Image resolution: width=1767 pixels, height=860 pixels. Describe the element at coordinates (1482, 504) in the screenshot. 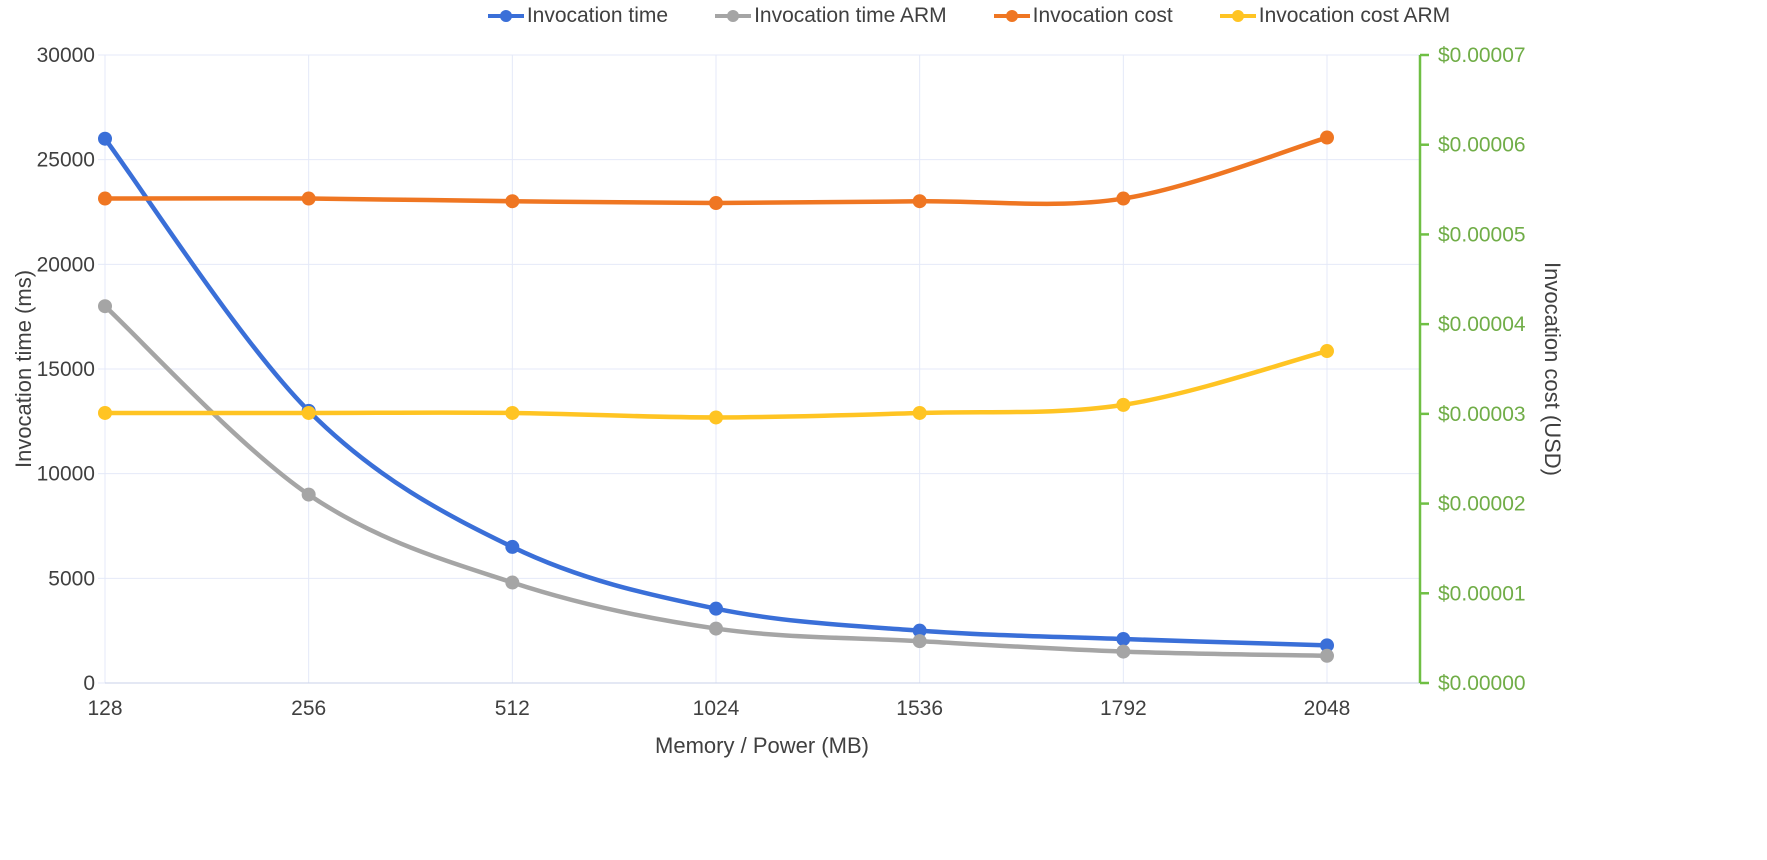

I see `right-axis-tick-label: $0.00002` at that location.